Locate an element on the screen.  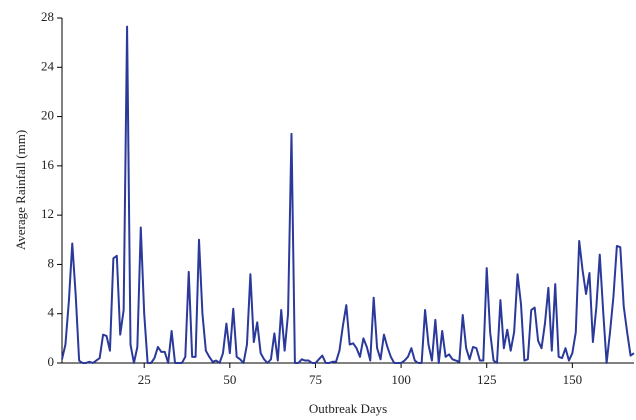
y-tick-label: 8 is located at coordinates (51, 262).